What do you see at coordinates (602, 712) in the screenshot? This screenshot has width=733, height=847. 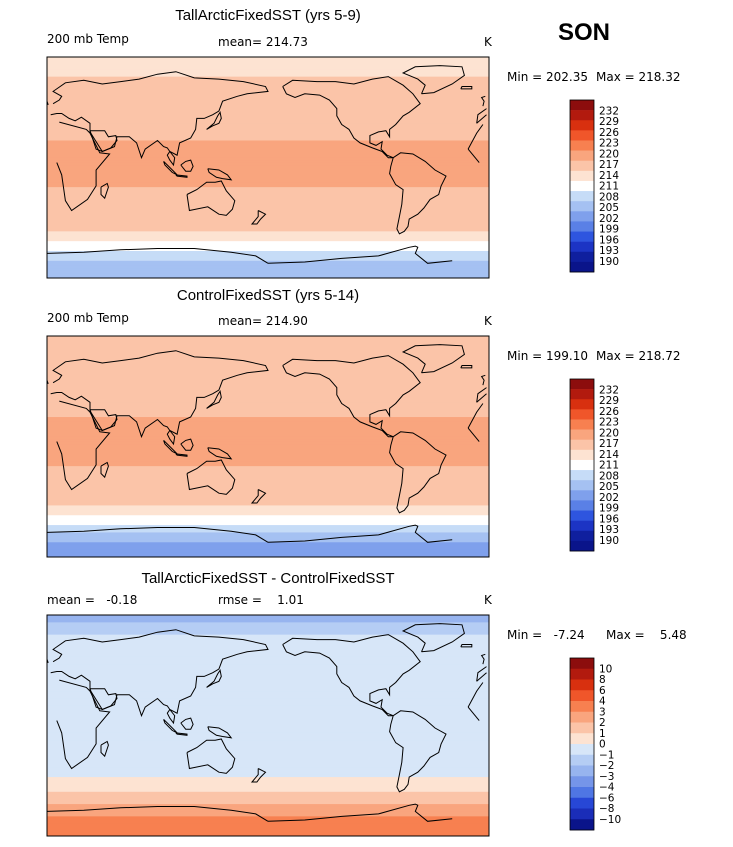 I see `colorbar-tick-label: 3` at bounding box center [602, 712].